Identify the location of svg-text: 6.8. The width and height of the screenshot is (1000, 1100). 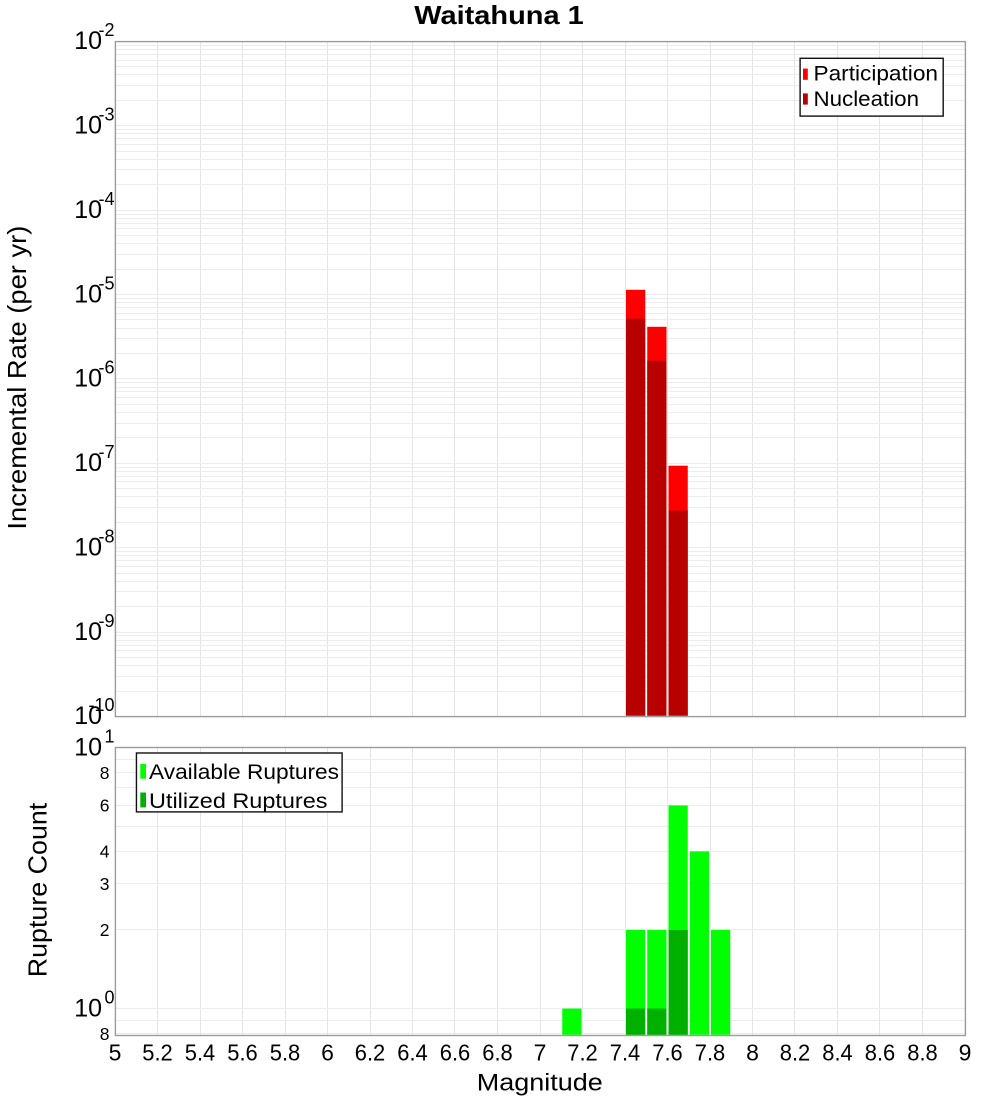
(497, 1053).